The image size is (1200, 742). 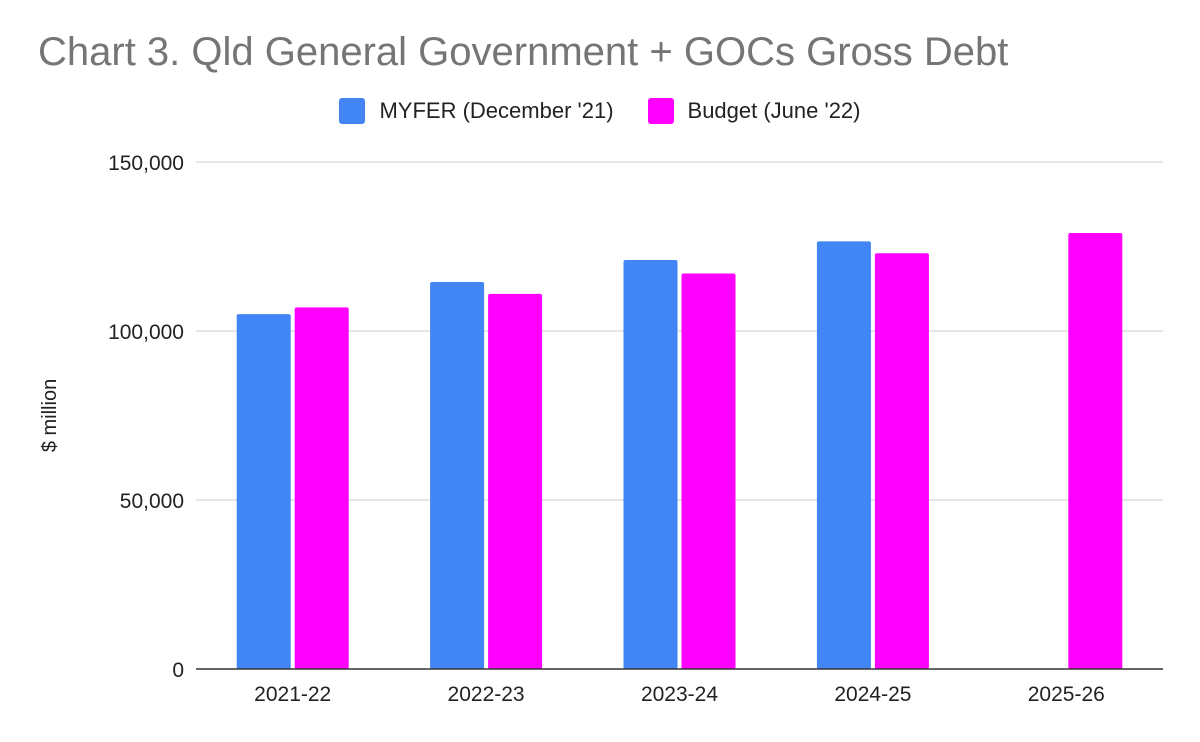 What do you see at coordinates (178, 670) in the screenshot?
I see `y-tick-label: 0` at bounding box center [178, 670].